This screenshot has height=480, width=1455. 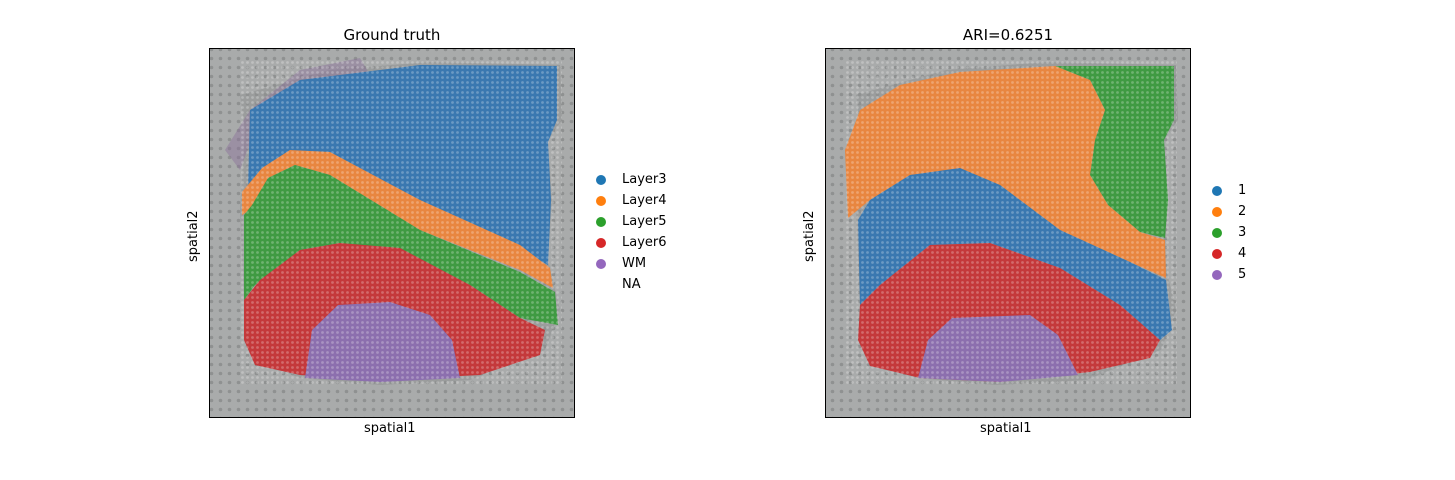 I want to click on legend-label: Layer5, so click(x=644, y=221).